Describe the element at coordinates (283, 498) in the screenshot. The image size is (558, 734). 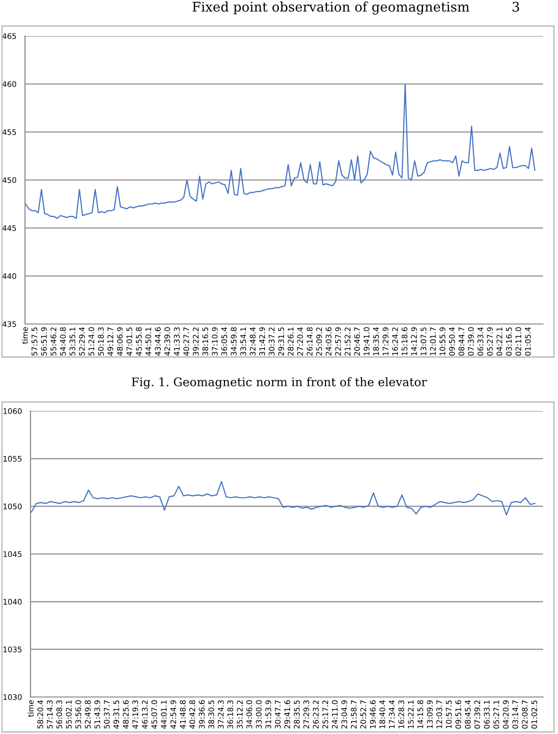
I see `line-series` at that location.